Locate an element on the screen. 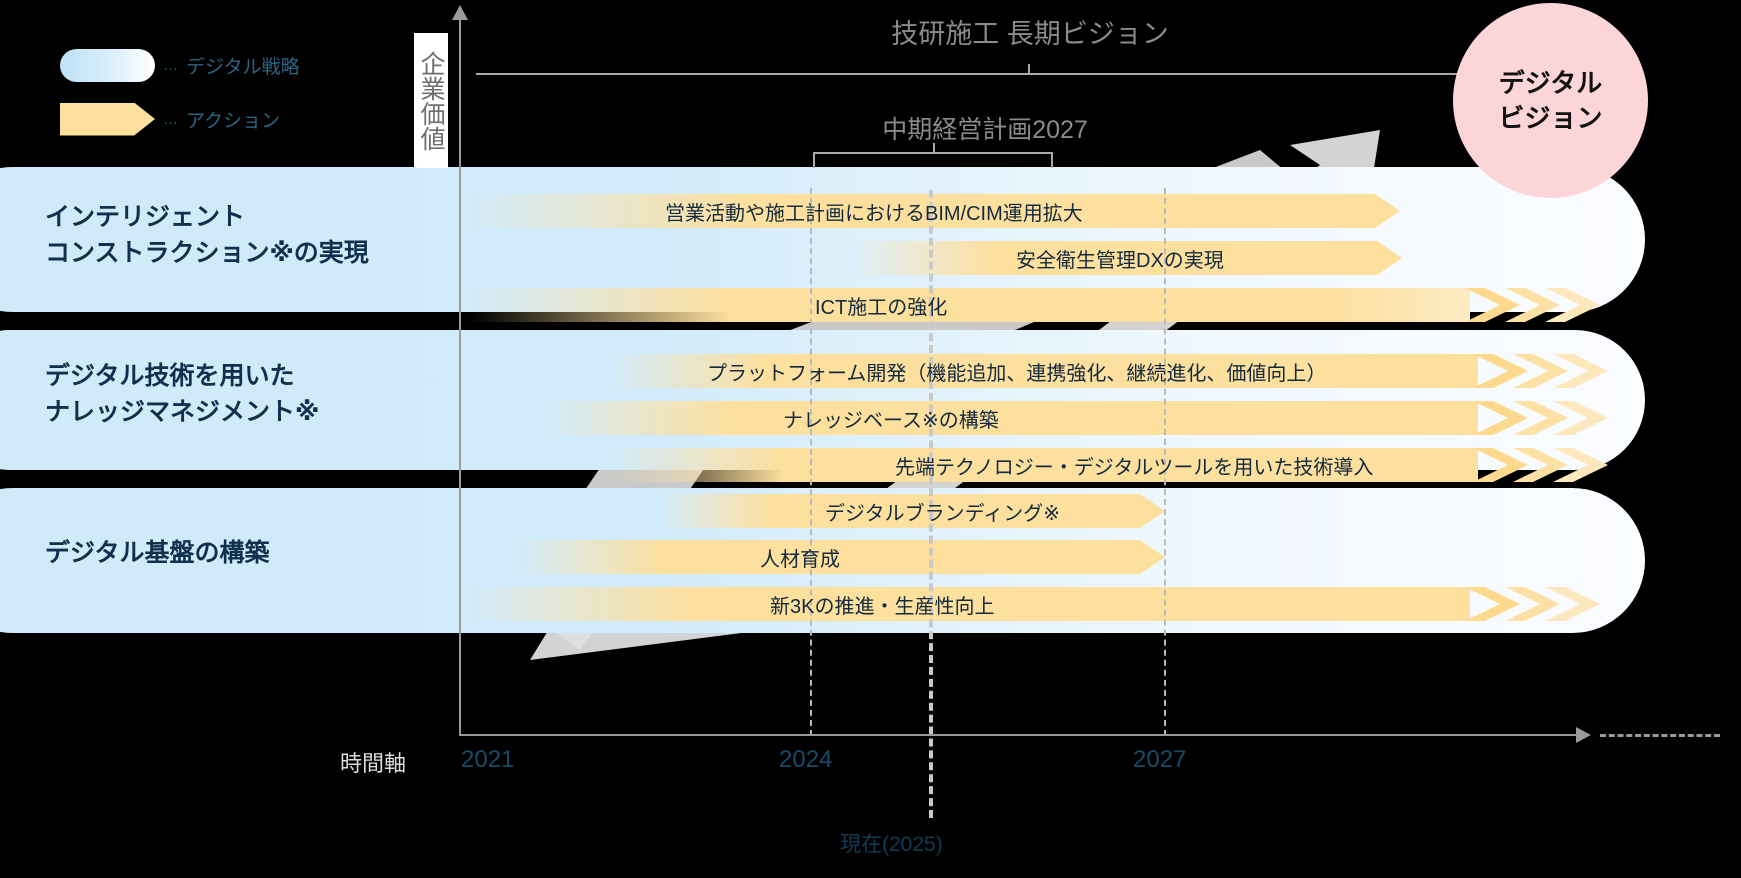 Image resolution: width=1741 pixels, height=878 pixels. action-bar-r3-b3: 新3Kの推進・生産性向上 is located at coordinates (1035, 604).